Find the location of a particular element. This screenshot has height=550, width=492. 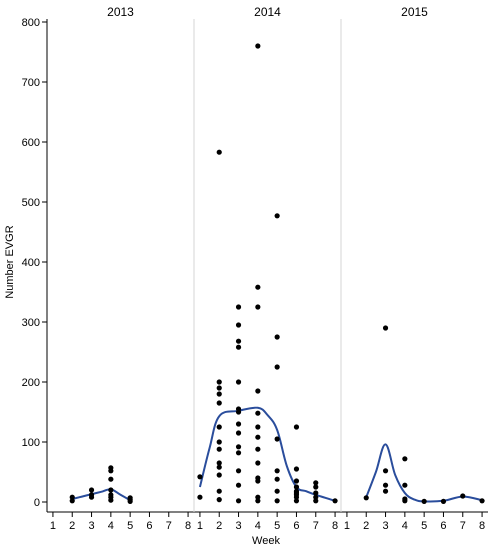

y-axis-title: Number EVGR is located at coordinates (10, 261).